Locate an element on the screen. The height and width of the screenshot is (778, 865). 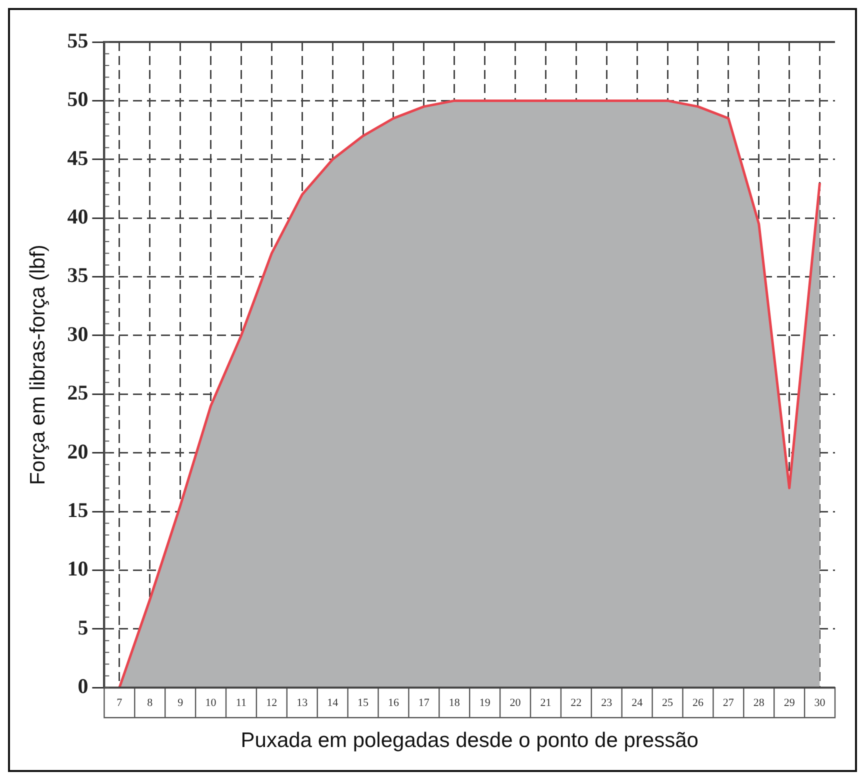
x-tick-label: 7 is located at coordinates (119, 703).